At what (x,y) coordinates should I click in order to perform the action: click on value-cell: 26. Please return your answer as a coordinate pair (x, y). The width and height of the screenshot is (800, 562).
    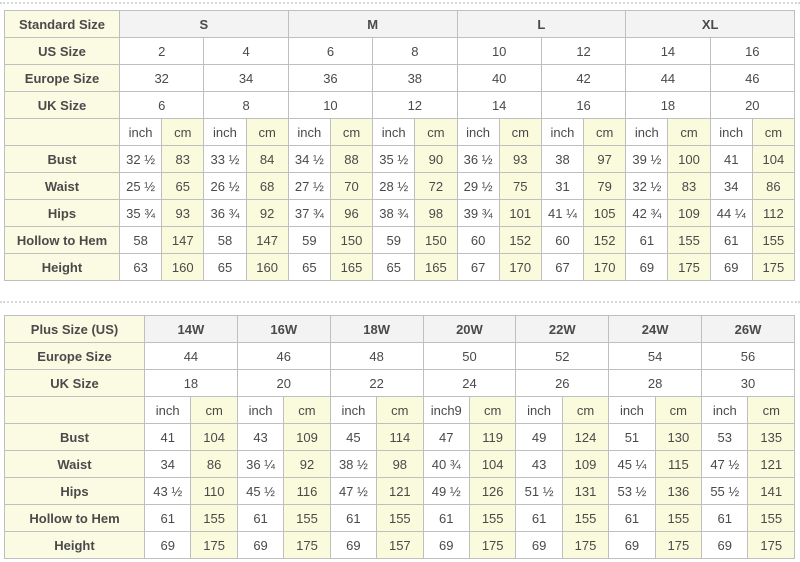
    Looking at the image, I should click on (562, 383).